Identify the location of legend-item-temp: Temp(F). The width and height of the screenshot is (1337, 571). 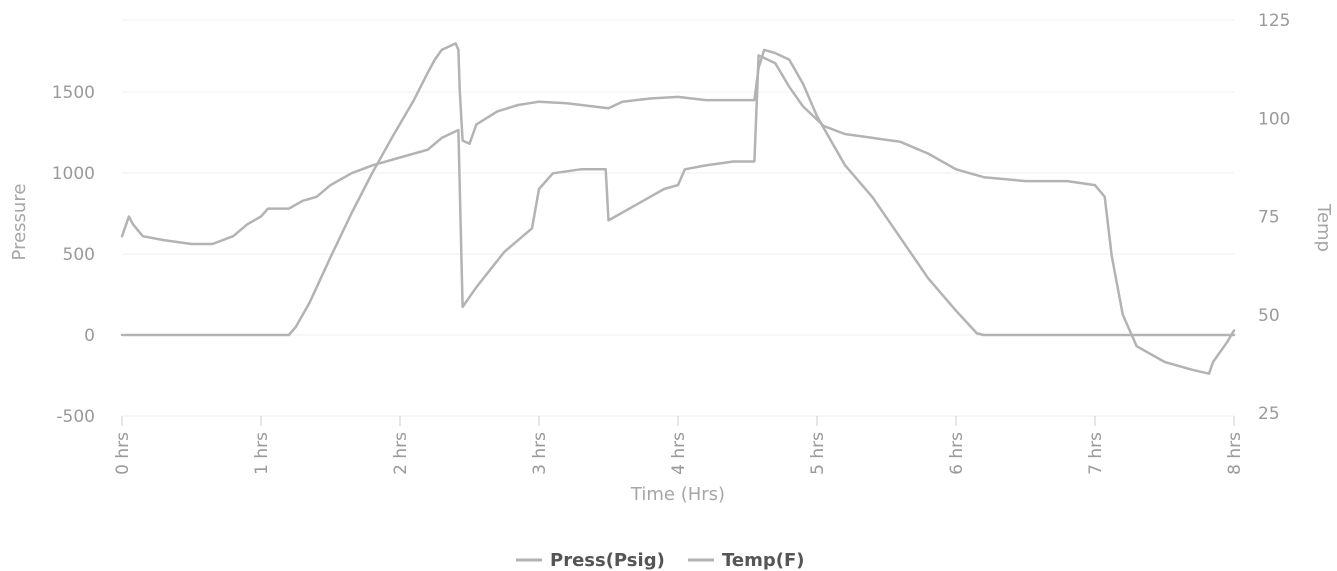
(746, 560).